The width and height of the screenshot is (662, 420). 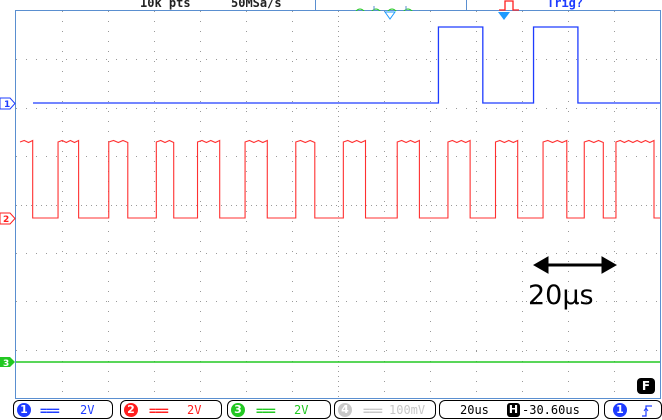 What do you see at coordinates (279, 409) in the screenshot?
I see `ch3-settings: 3 === 2V` at bounding box center [279, 409].